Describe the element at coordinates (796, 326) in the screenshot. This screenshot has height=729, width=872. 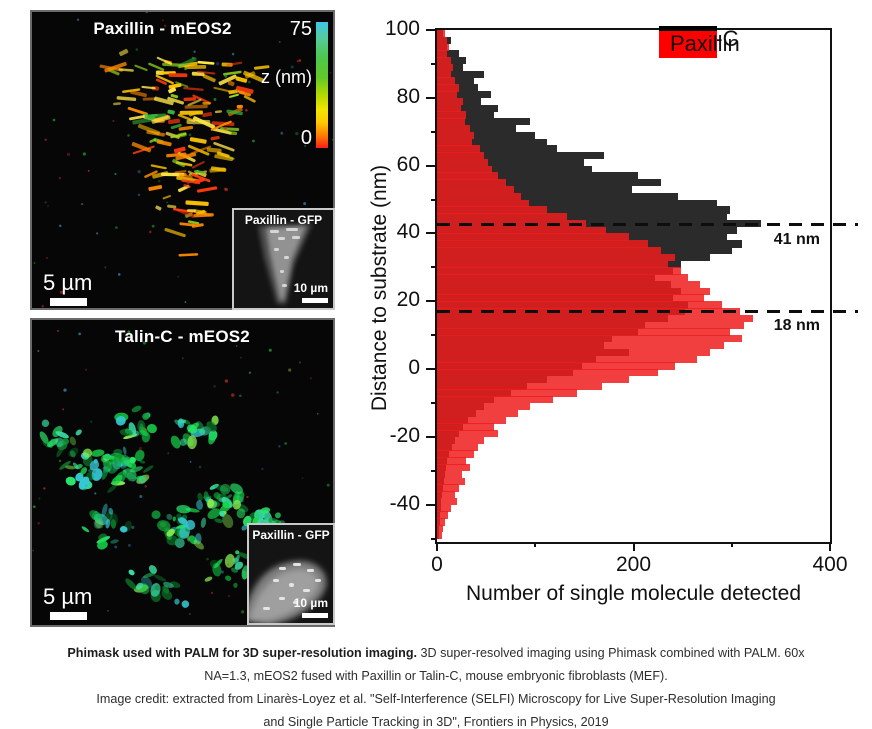
I see `annotation-label: 18 nm` at that location.